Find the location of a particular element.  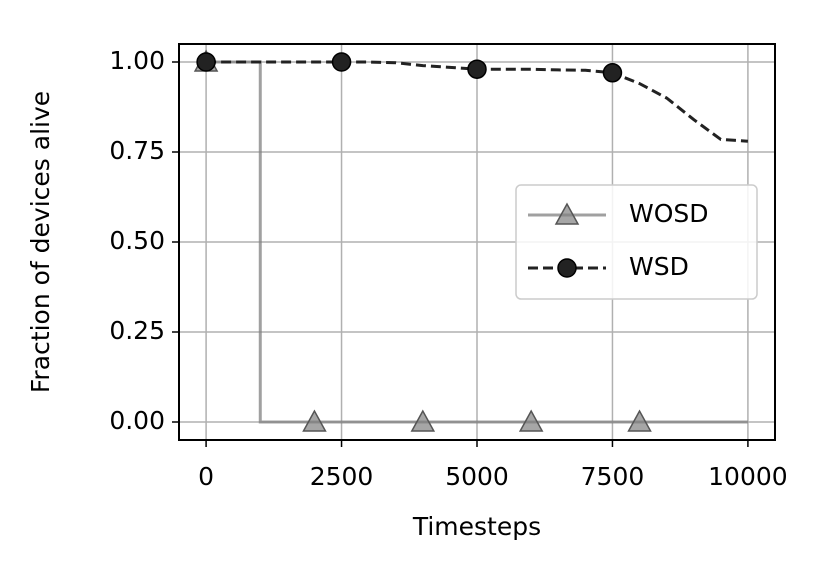

x-tick-label: 5000 is located at coordinates (477, 476).